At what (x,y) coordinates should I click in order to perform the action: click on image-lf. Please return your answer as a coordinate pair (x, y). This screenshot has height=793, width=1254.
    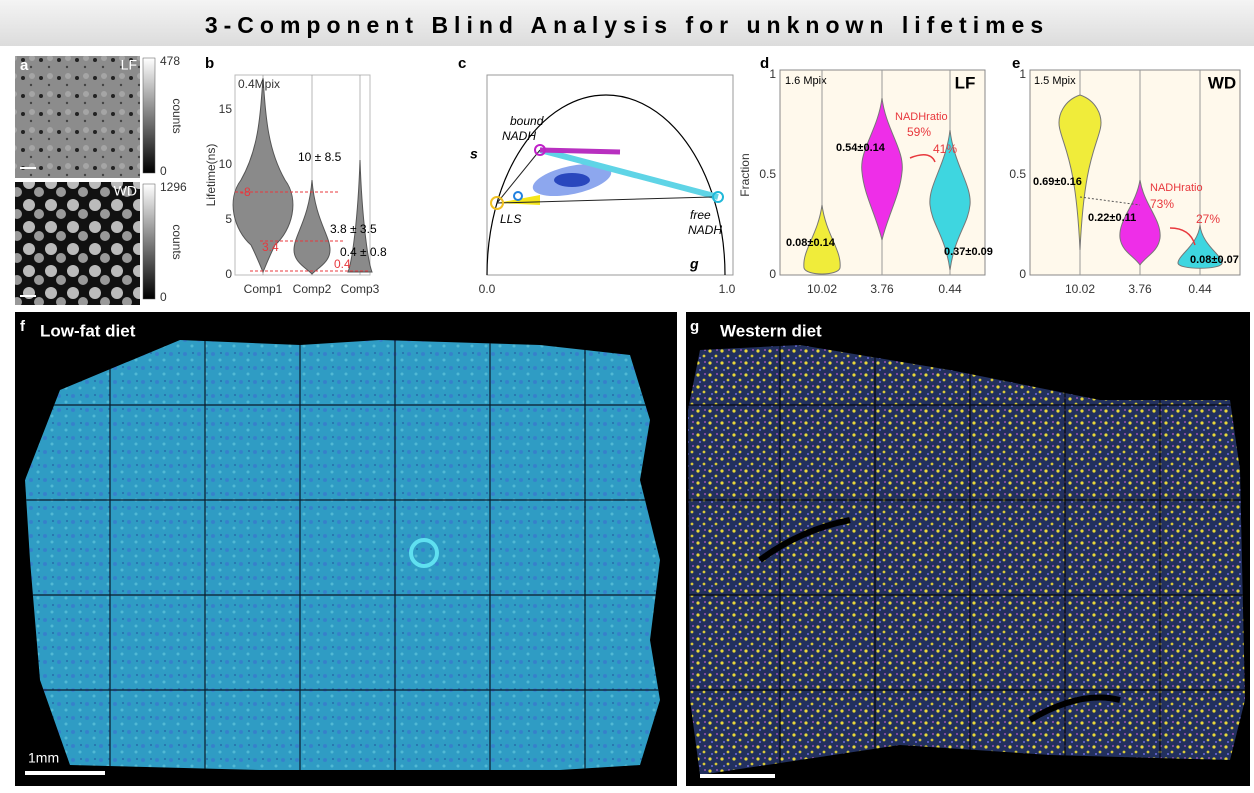
    Looking at the image, I should click on (77, 117).